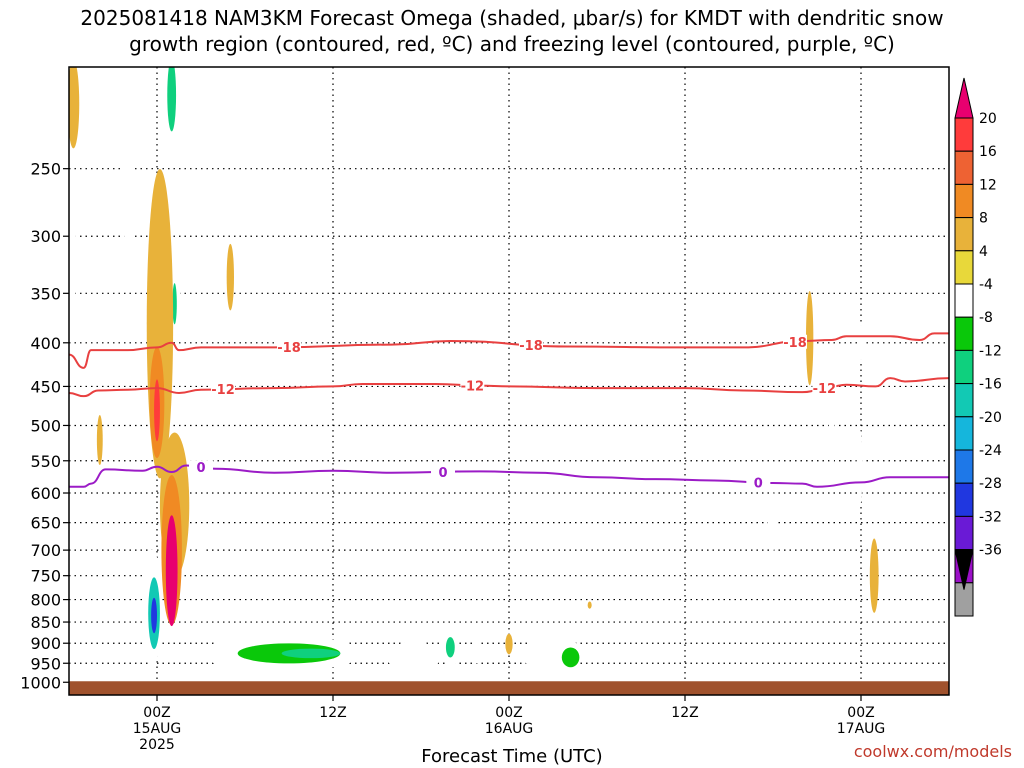 This screenshot has height=768, width=1024. What do you see at coordinates (45, 600) in the screenshot?
I see `y-tick-label: 800` at bounding box center [45, 600].